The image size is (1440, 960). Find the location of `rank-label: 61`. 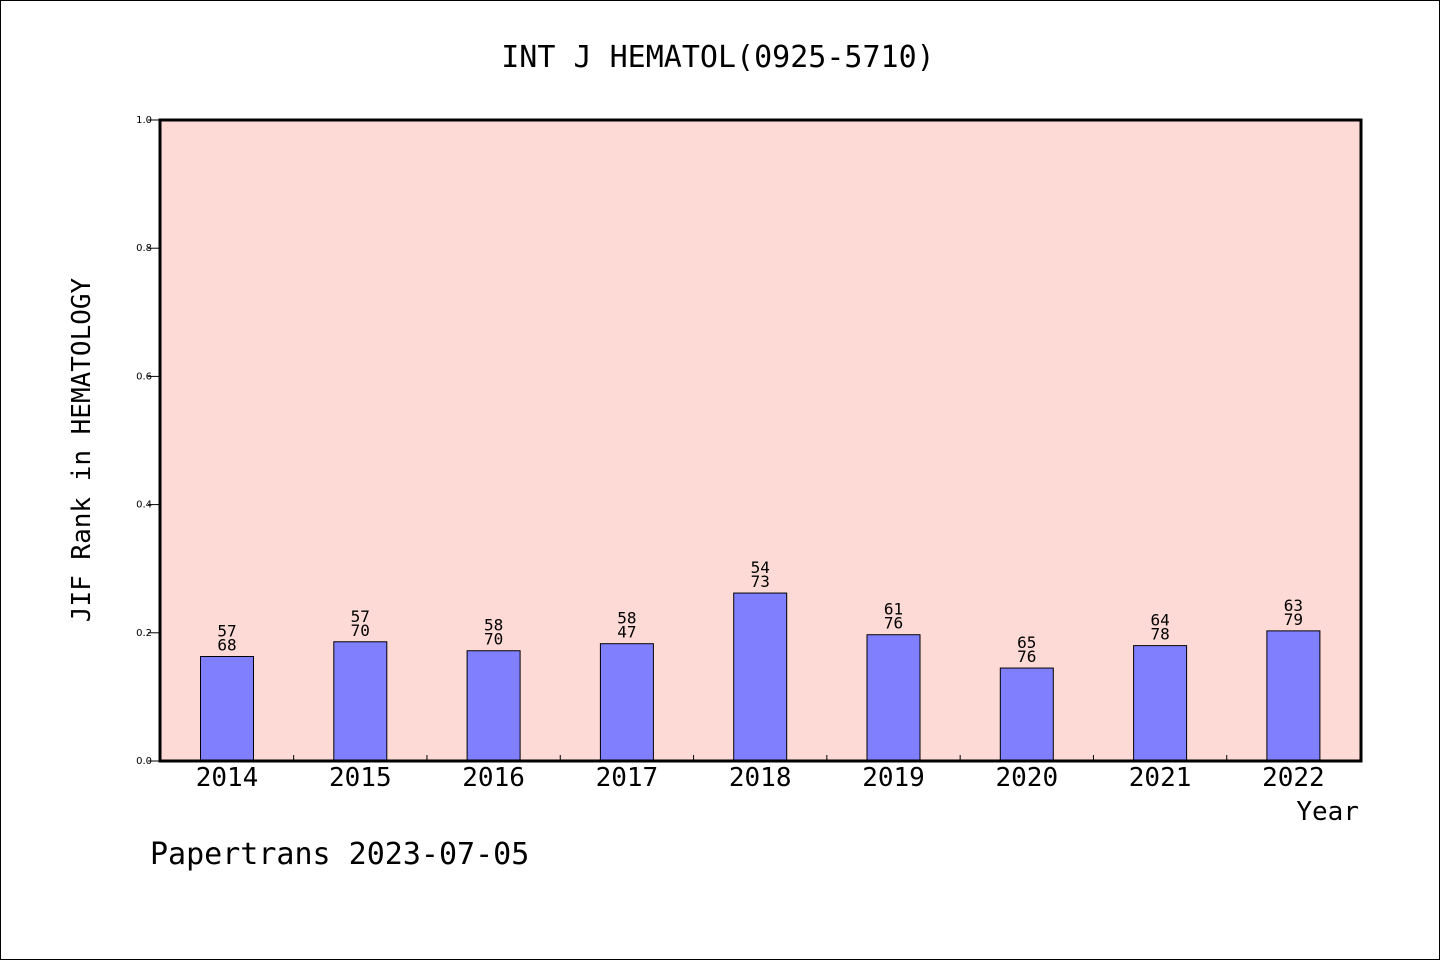

rank-label: 61 is located at coordinates (893, 609).